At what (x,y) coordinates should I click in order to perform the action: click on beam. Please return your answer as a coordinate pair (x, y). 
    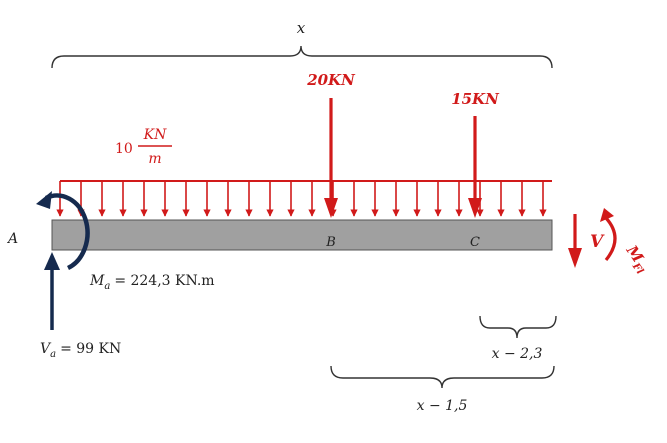
    Looking at the image, I should click on (302, 235).